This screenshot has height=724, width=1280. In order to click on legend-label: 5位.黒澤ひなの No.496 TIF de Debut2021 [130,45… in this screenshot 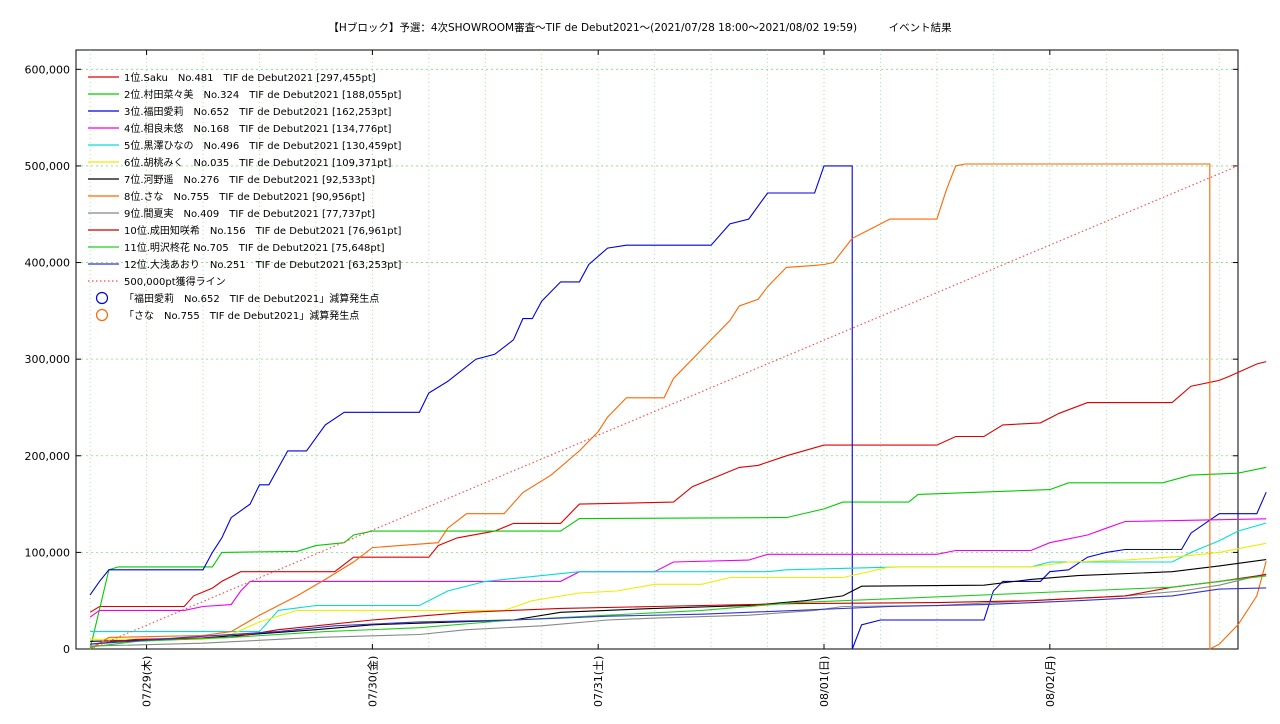, I will do `click(263, 145)`.